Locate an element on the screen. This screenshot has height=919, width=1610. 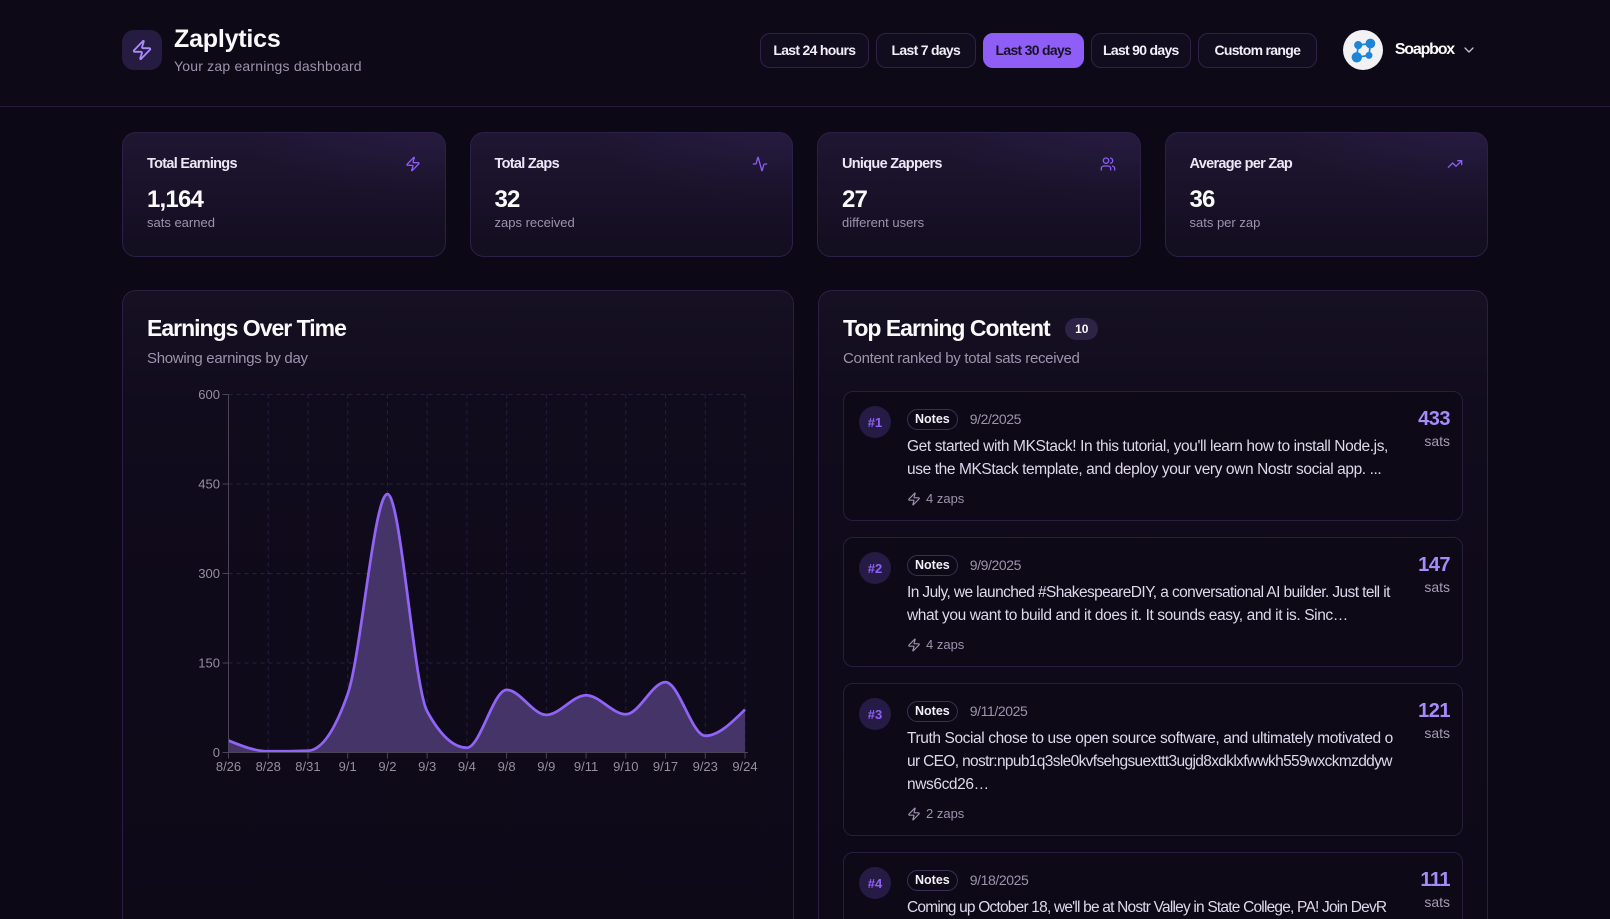
svg-text: 0 is located at coordinates (216, 752).